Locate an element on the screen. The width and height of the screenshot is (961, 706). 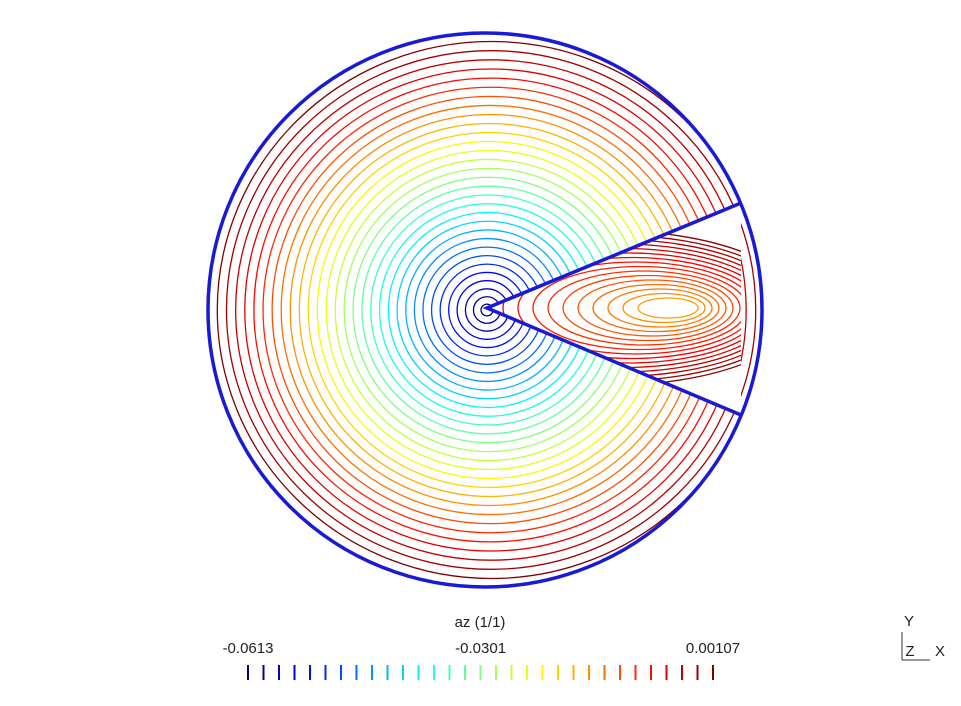
wedge-boundary is located at coordinates (612, 309).